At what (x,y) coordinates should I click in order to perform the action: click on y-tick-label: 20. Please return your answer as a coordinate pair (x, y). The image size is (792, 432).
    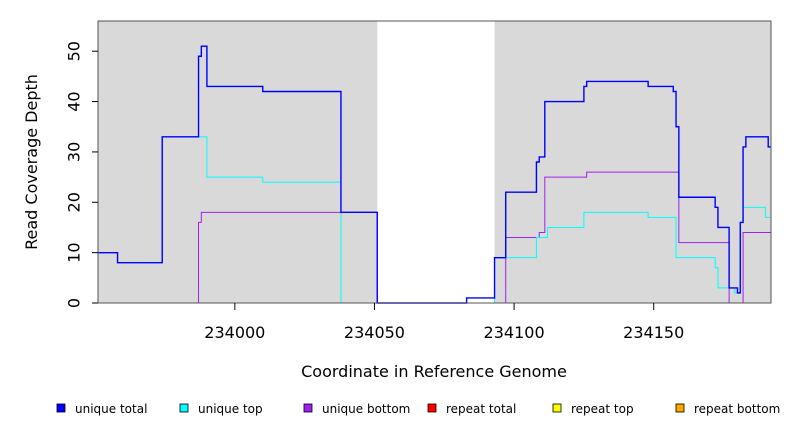
    Looking at the image, I should click on (74, 202).